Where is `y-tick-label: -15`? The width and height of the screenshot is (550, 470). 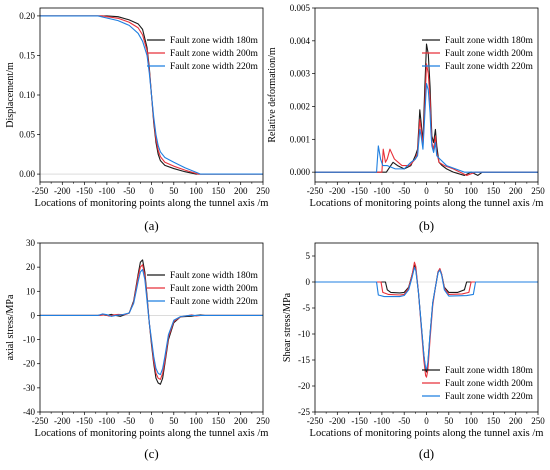 y-tick-label: -15 is located at coordinates (304, 360).